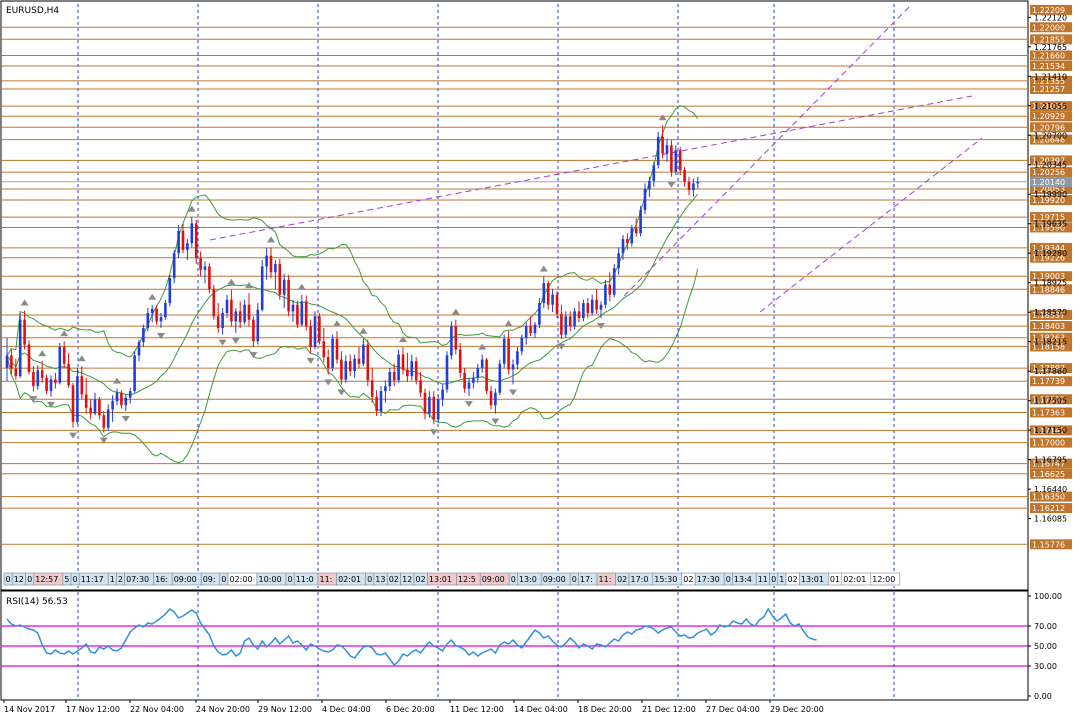 The height and width of the screenshot is (720, 1080). What do you see at coordinates (1048, 381) in the screenshot?
I see `level-tag-label: 1.17739` at bounding box center [1048, 381].